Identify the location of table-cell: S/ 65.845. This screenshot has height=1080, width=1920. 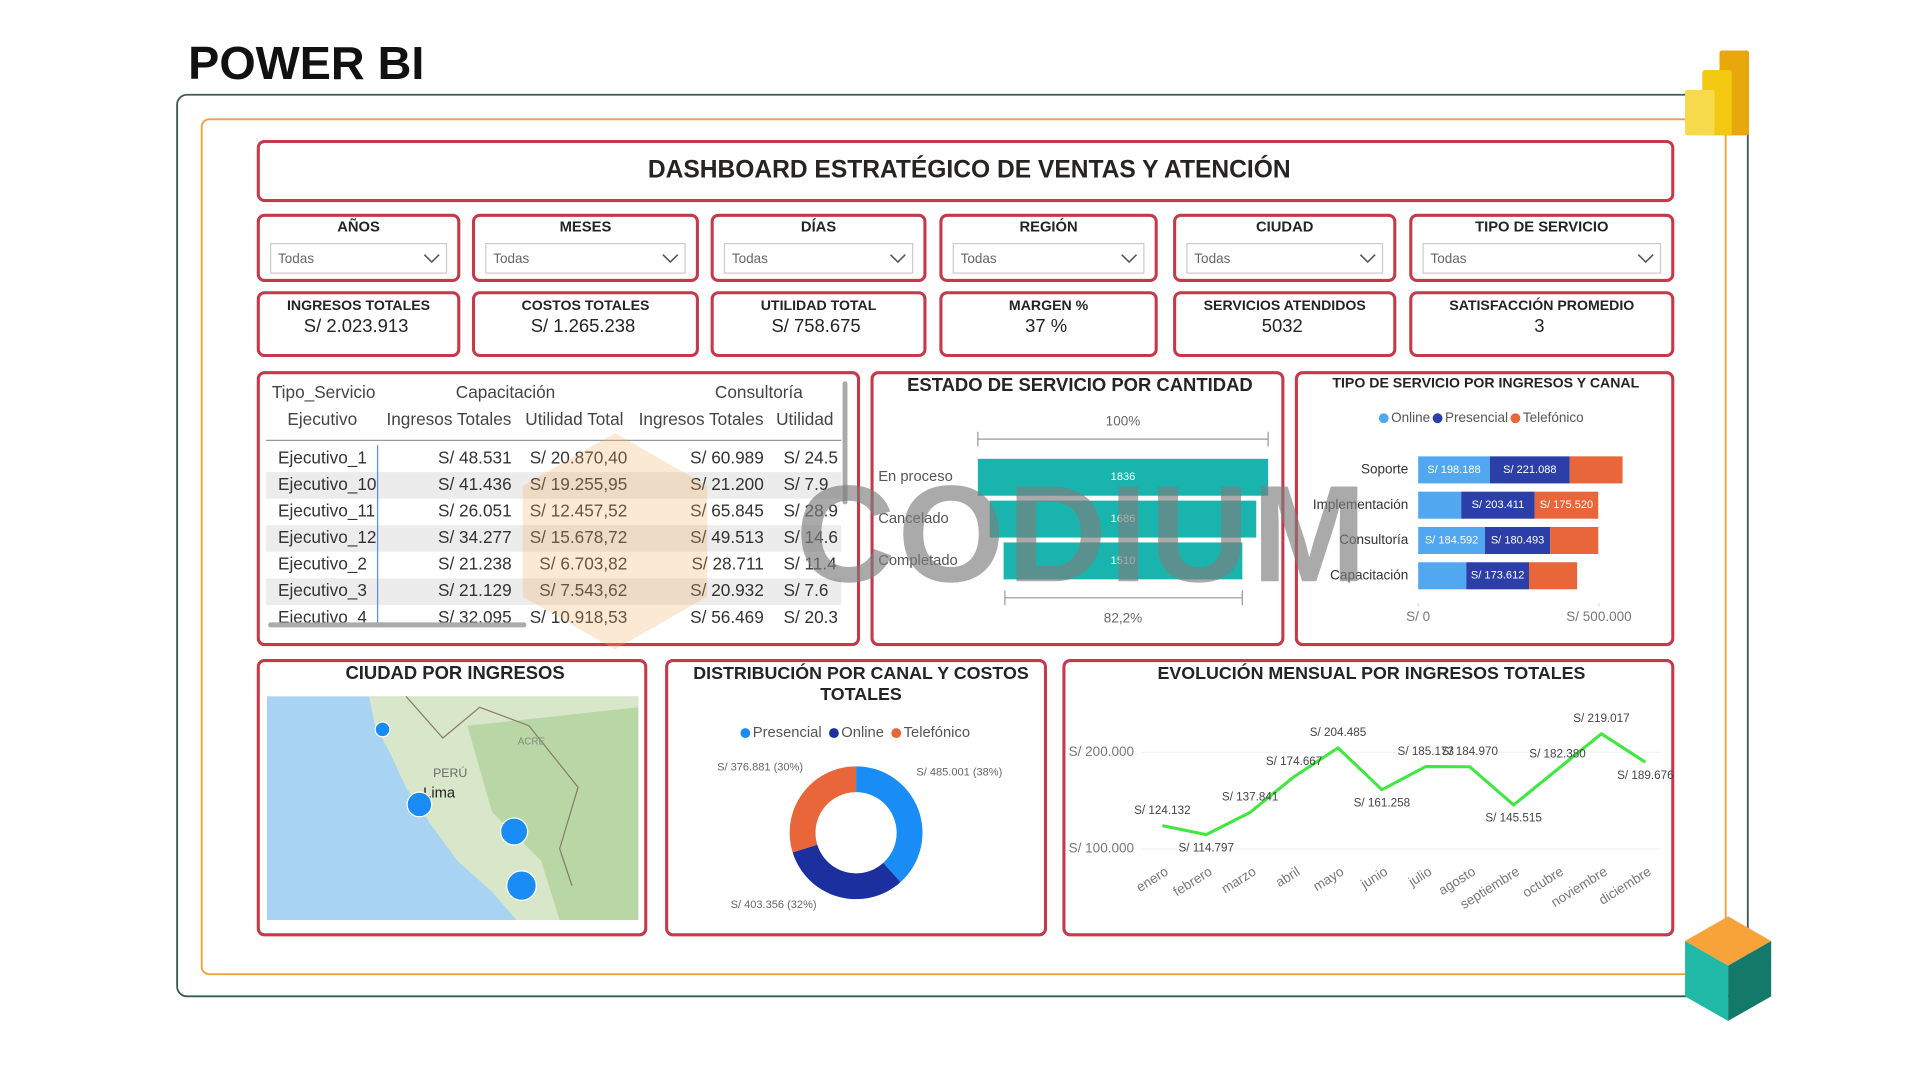
(727, 511).